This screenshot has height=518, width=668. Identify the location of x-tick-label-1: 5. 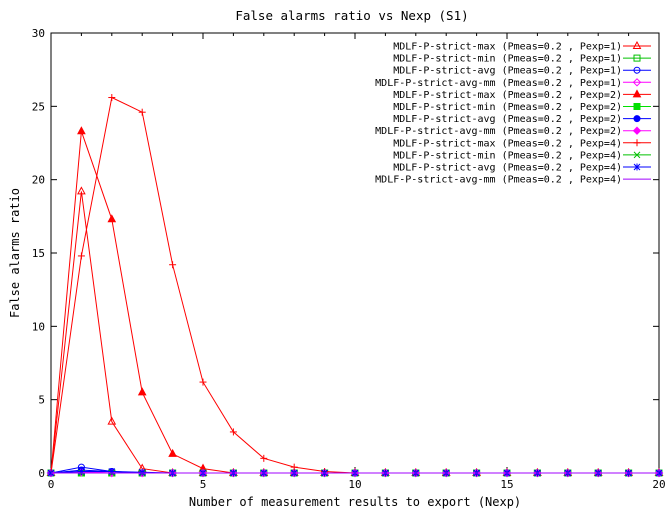
(203, 484).